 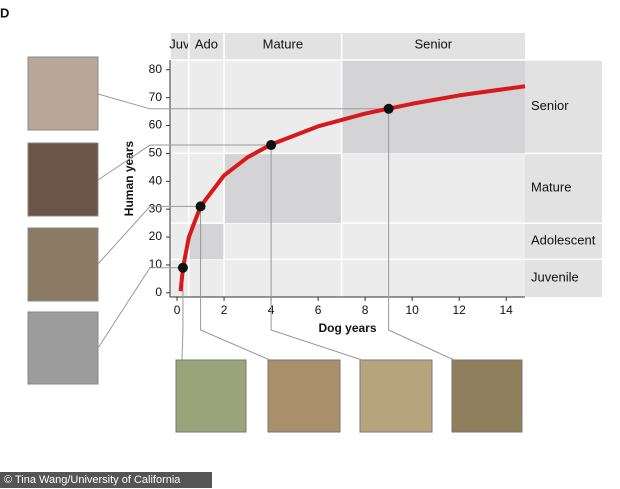 I want to click on human-photos, so click(x=63, y=220).